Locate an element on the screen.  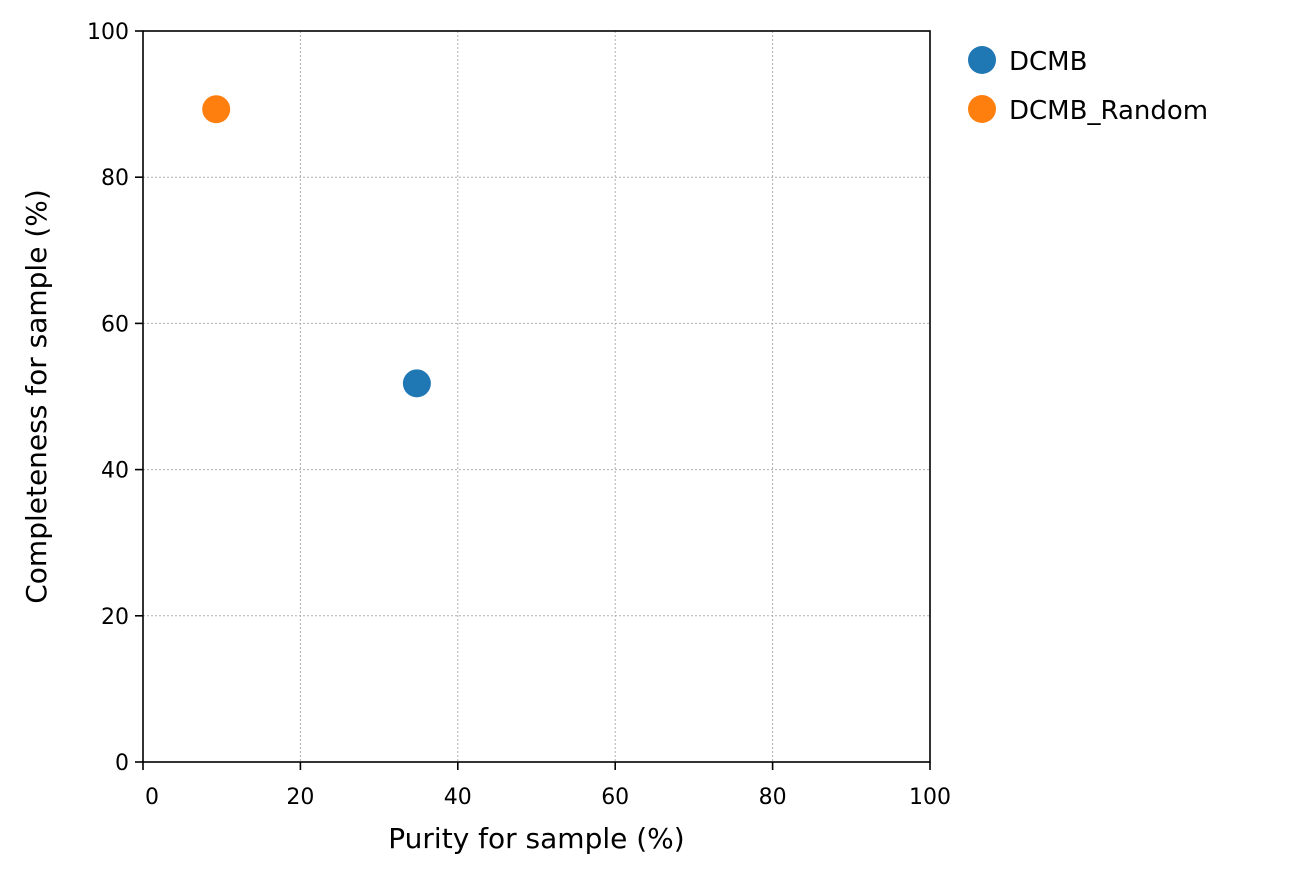
x-tick-label: 0 is located at coordinates (152, 797).